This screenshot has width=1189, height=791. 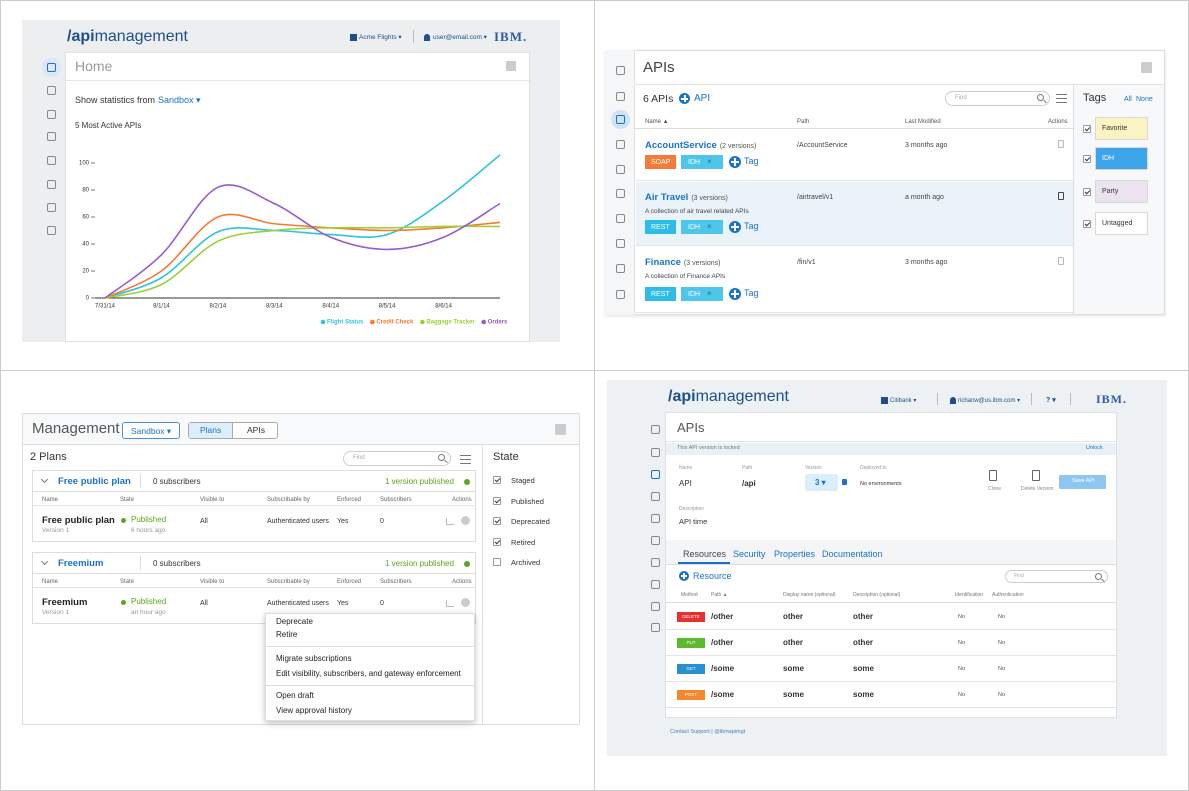 I want to click on api-name: Finance (3 versions), so click(x=682, y=263).